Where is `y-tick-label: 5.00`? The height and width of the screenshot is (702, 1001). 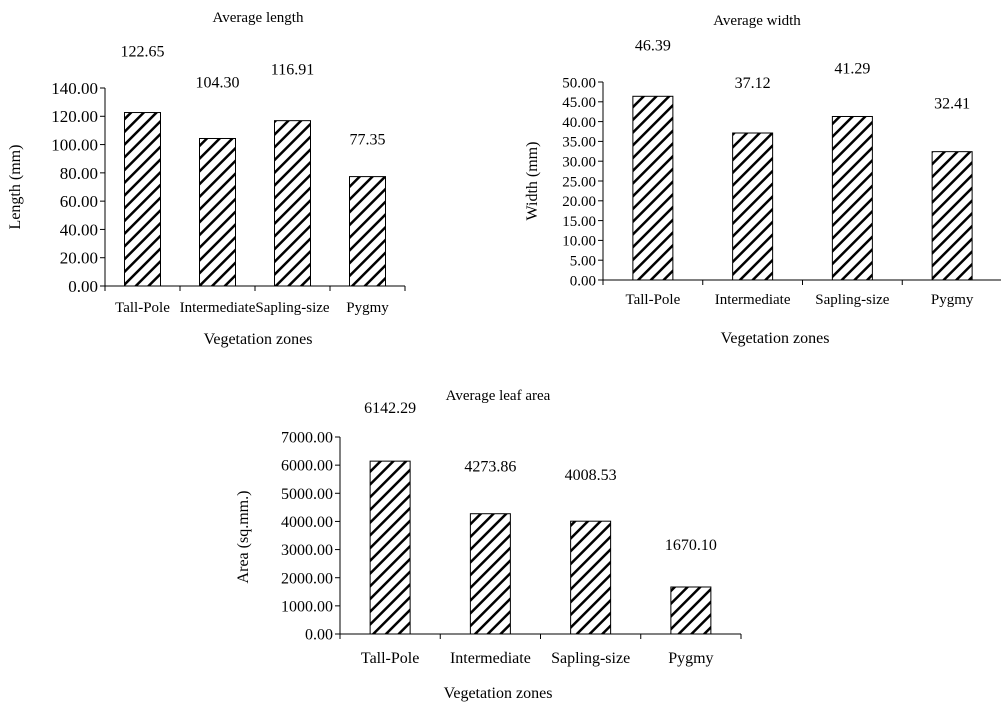 y-tick-label: 5.00 is located at coordinates (583, 261).